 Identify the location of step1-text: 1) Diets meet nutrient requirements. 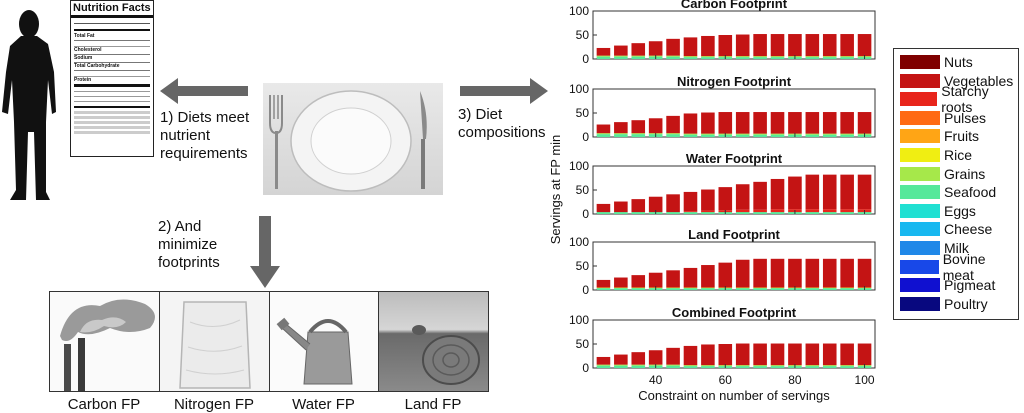
(204, 136).